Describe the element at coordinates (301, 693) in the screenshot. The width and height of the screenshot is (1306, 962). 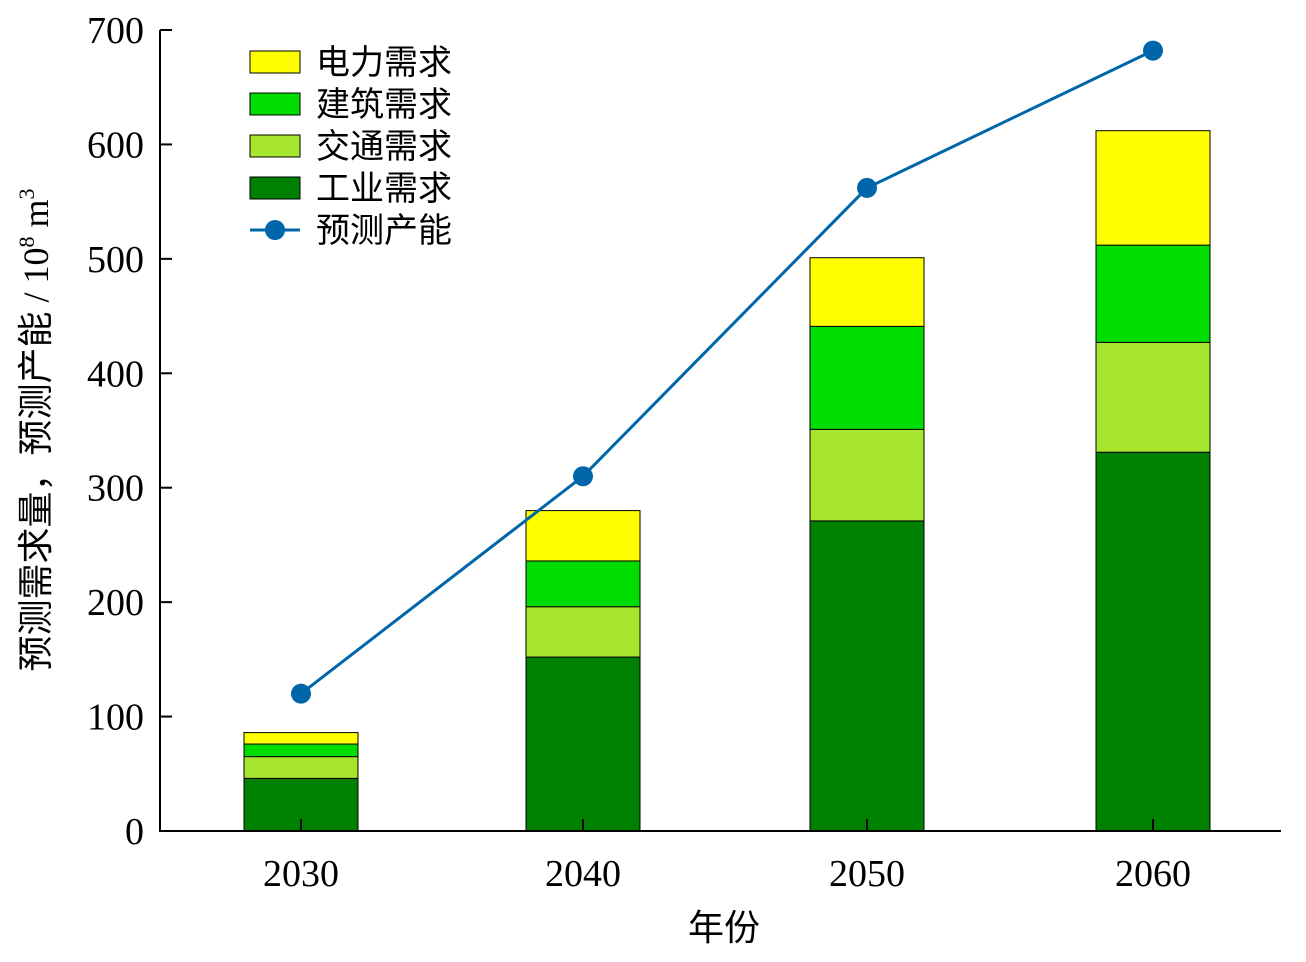
I see `capacity-point-2030` at that location.